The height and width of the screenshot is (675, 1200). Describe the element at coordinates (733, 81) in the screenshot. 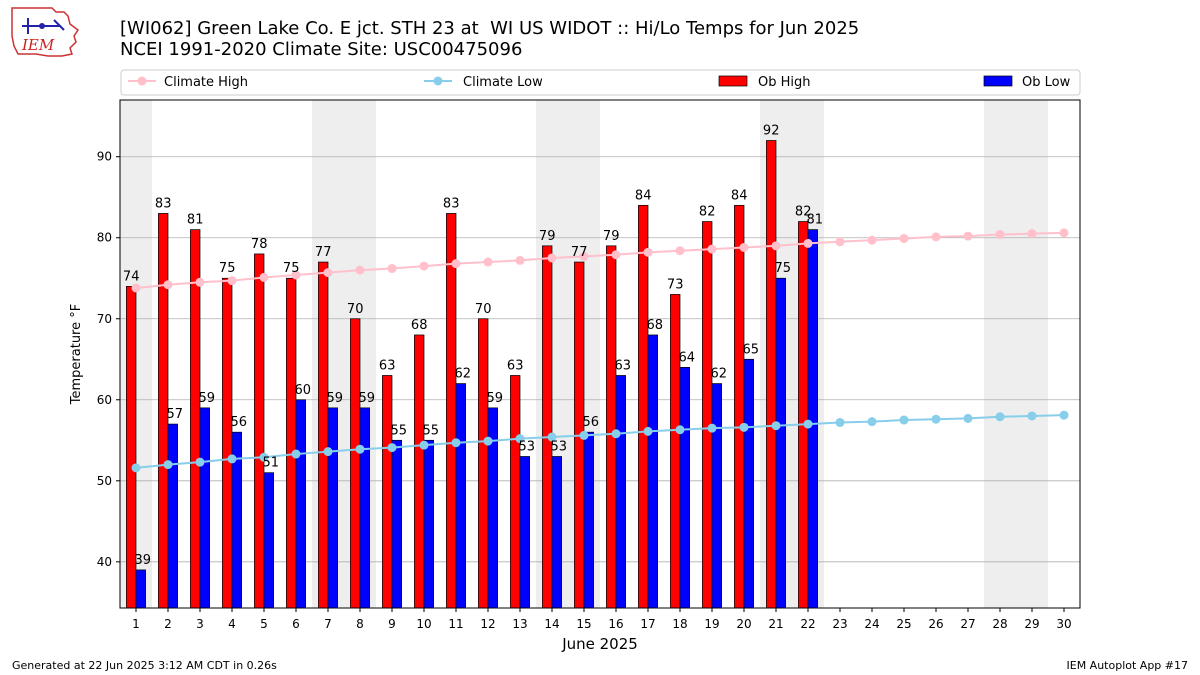

I see `legend-ob-high-swatch` at that location.